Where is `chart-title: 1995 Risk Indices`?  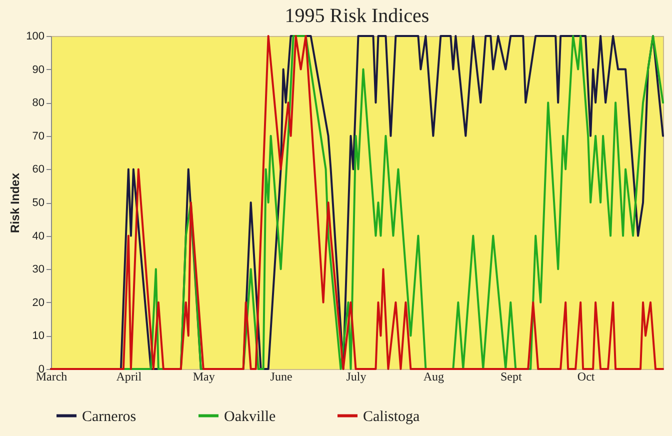 chart-title: 1995 Risk Indices is located at coordinates (357, 16).